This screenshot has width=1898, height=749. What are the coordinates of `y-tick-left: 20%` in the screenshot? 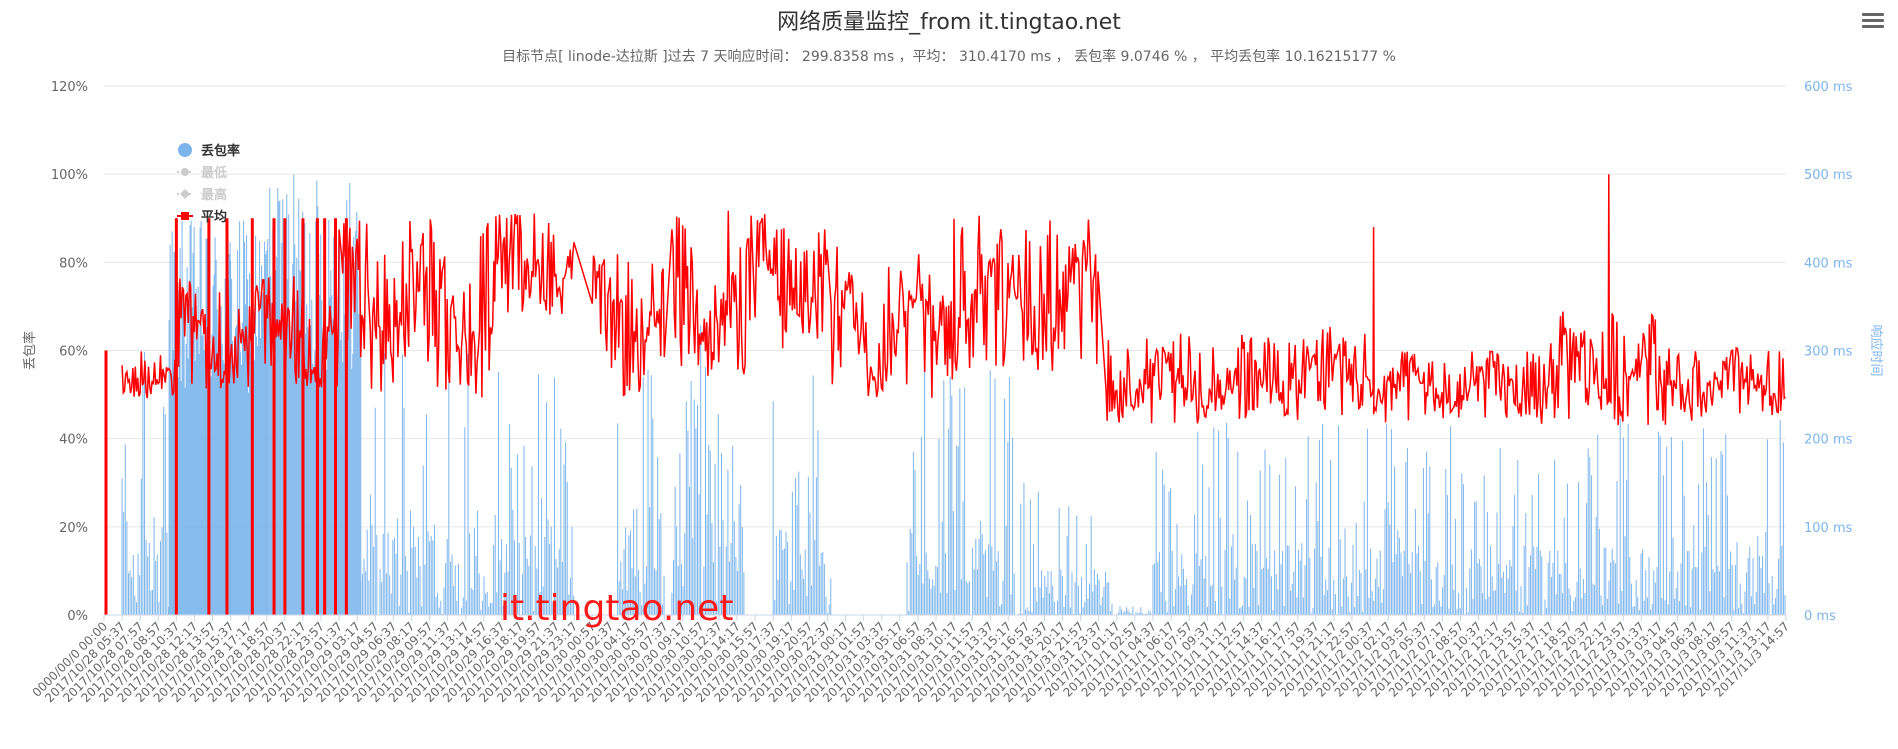 It's located at (73, 528).